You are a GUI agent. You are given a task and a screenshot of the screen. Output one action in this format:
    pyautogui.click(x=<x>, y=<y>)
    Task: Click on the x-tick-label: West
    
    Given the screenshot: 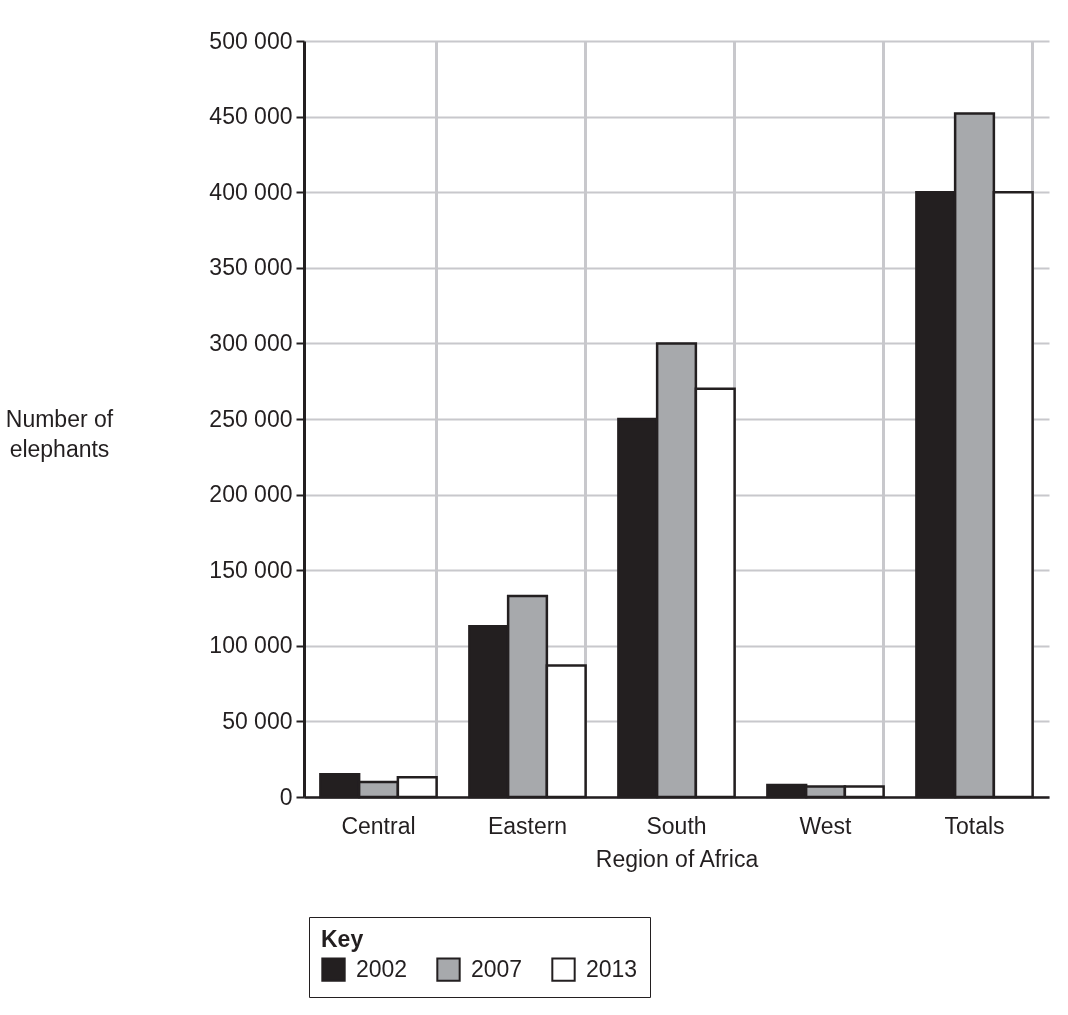 What is the action you would take?
    pyautogui.click(x=826, y=825)
    